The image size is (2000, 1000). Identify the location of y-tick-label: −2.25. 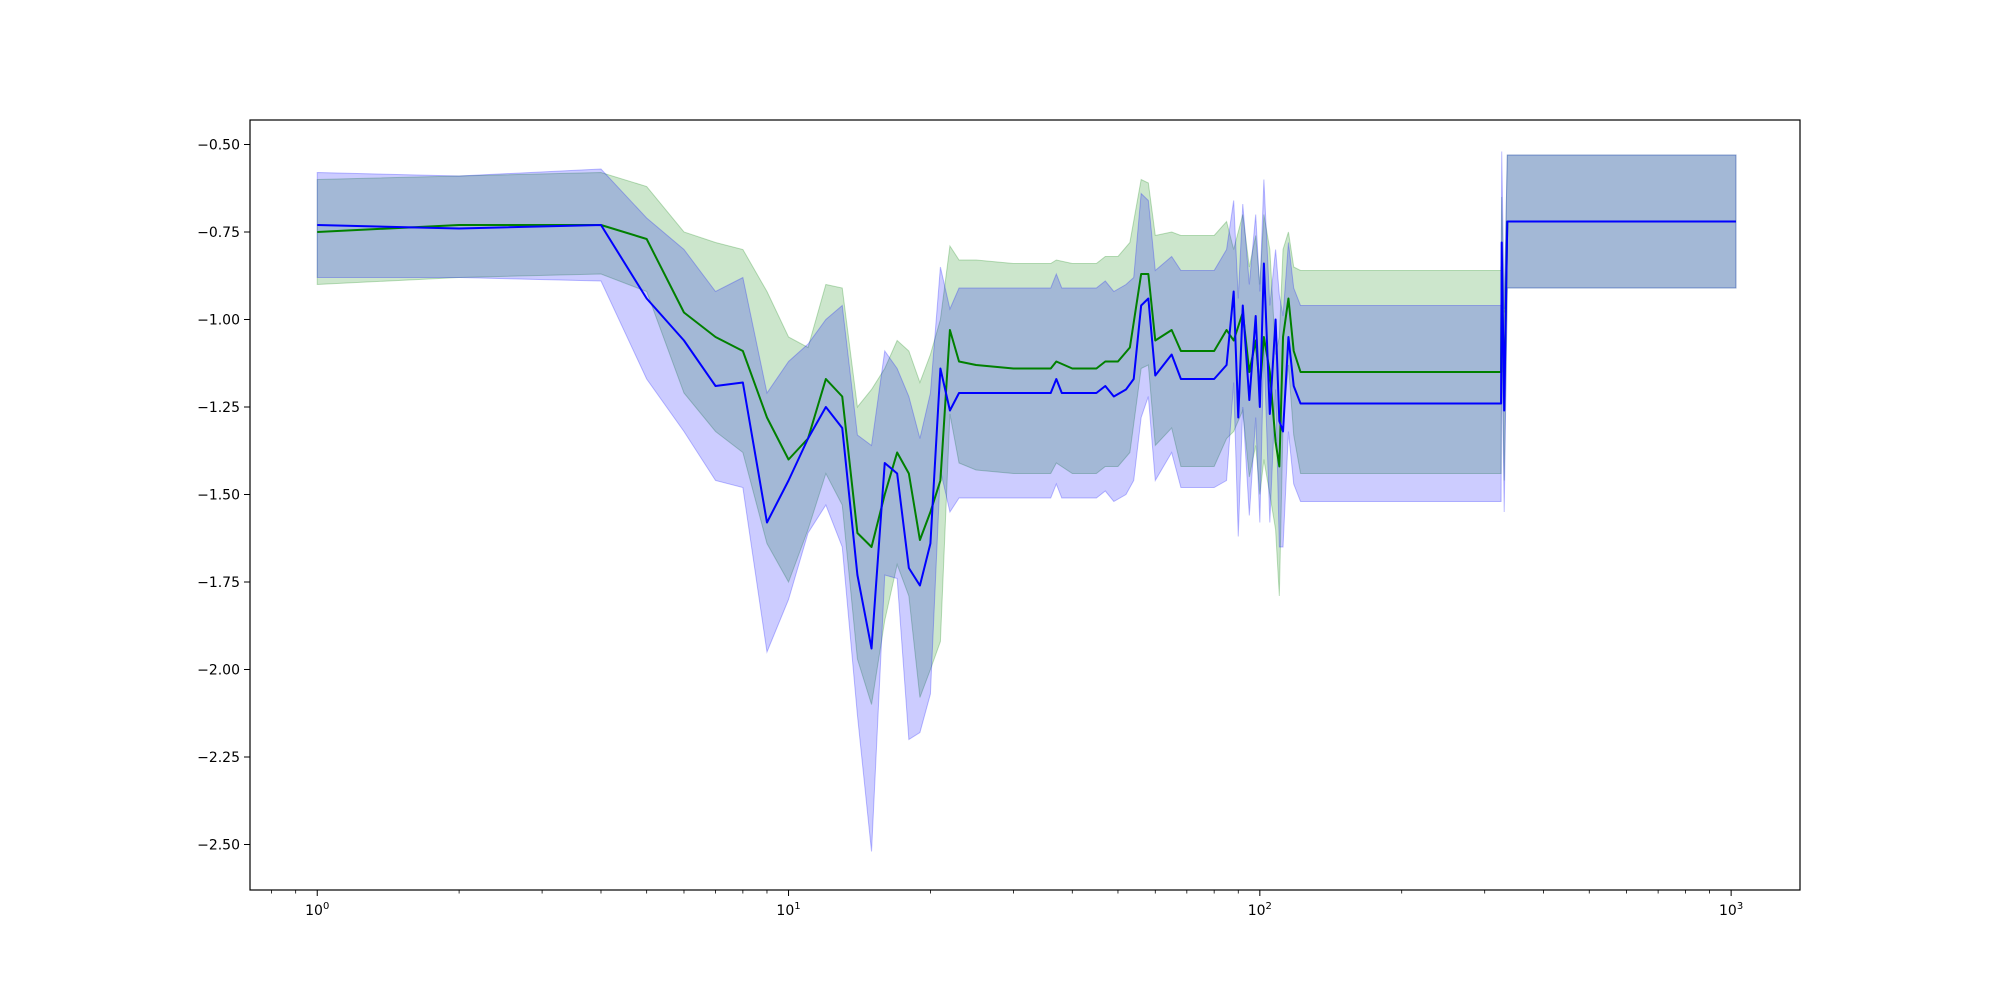
(218, 758).